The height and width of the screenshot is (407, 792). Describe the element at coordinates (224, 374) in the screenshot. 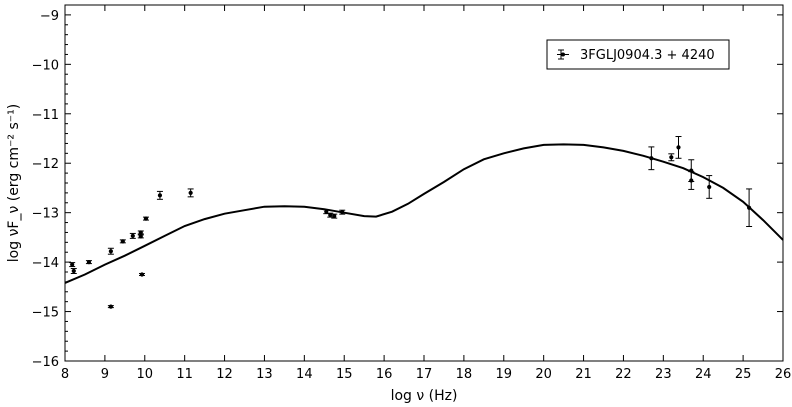

I see `x-tick-label: 12` at that location.